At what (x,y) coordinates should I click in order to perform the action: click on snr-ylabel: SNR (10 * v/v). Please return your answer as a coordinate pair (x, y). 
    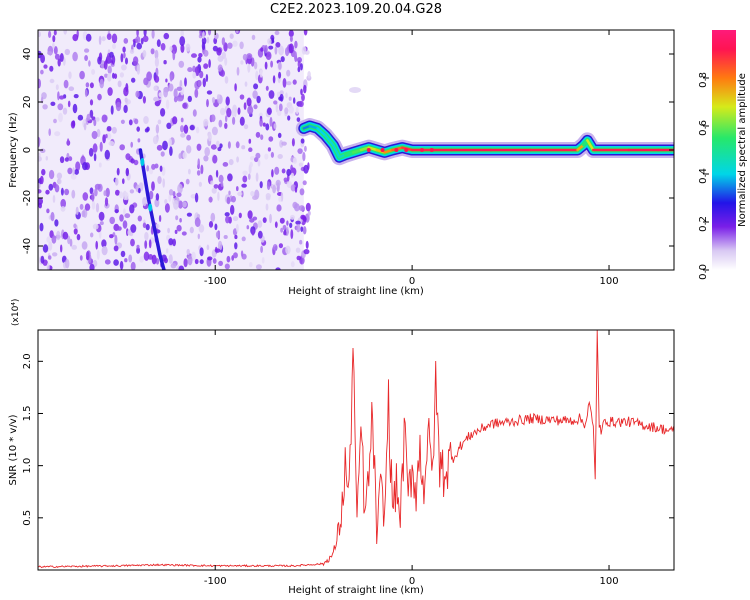
    Looking at the image, I should click on (13, 449).